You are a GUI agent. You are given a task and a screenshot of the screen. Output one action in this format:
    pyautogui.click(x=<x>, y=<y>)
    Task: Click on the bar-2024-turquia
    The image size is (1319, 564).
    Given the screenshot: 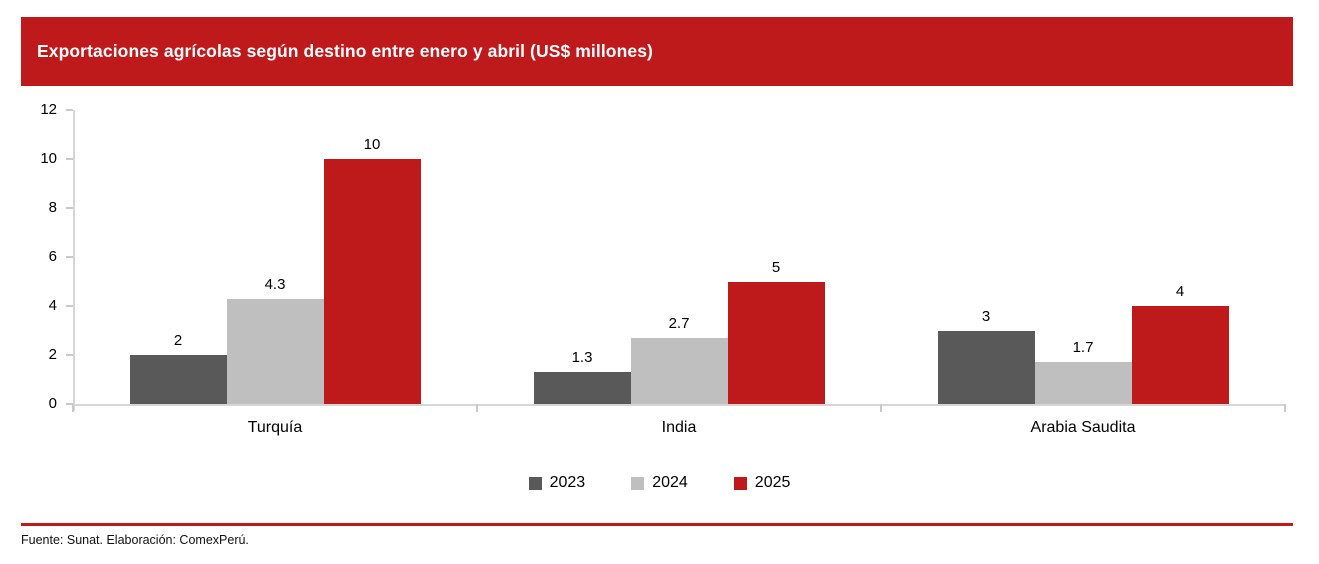 What is the action you would take?
    pyautogui.click(x=275, y=351)
    